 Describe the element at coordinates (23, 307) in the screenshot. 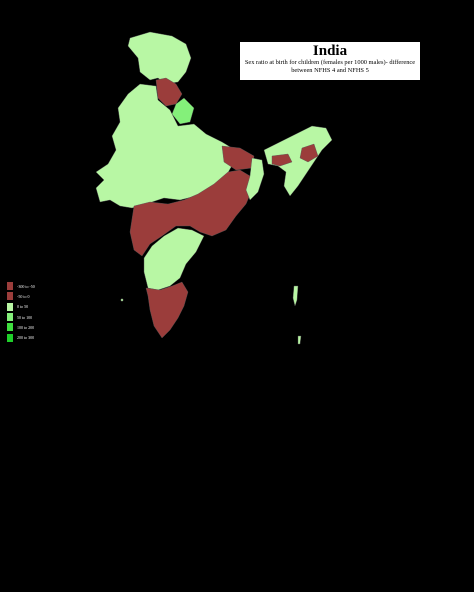

I see `legend-label: 0 to 50` at that location.